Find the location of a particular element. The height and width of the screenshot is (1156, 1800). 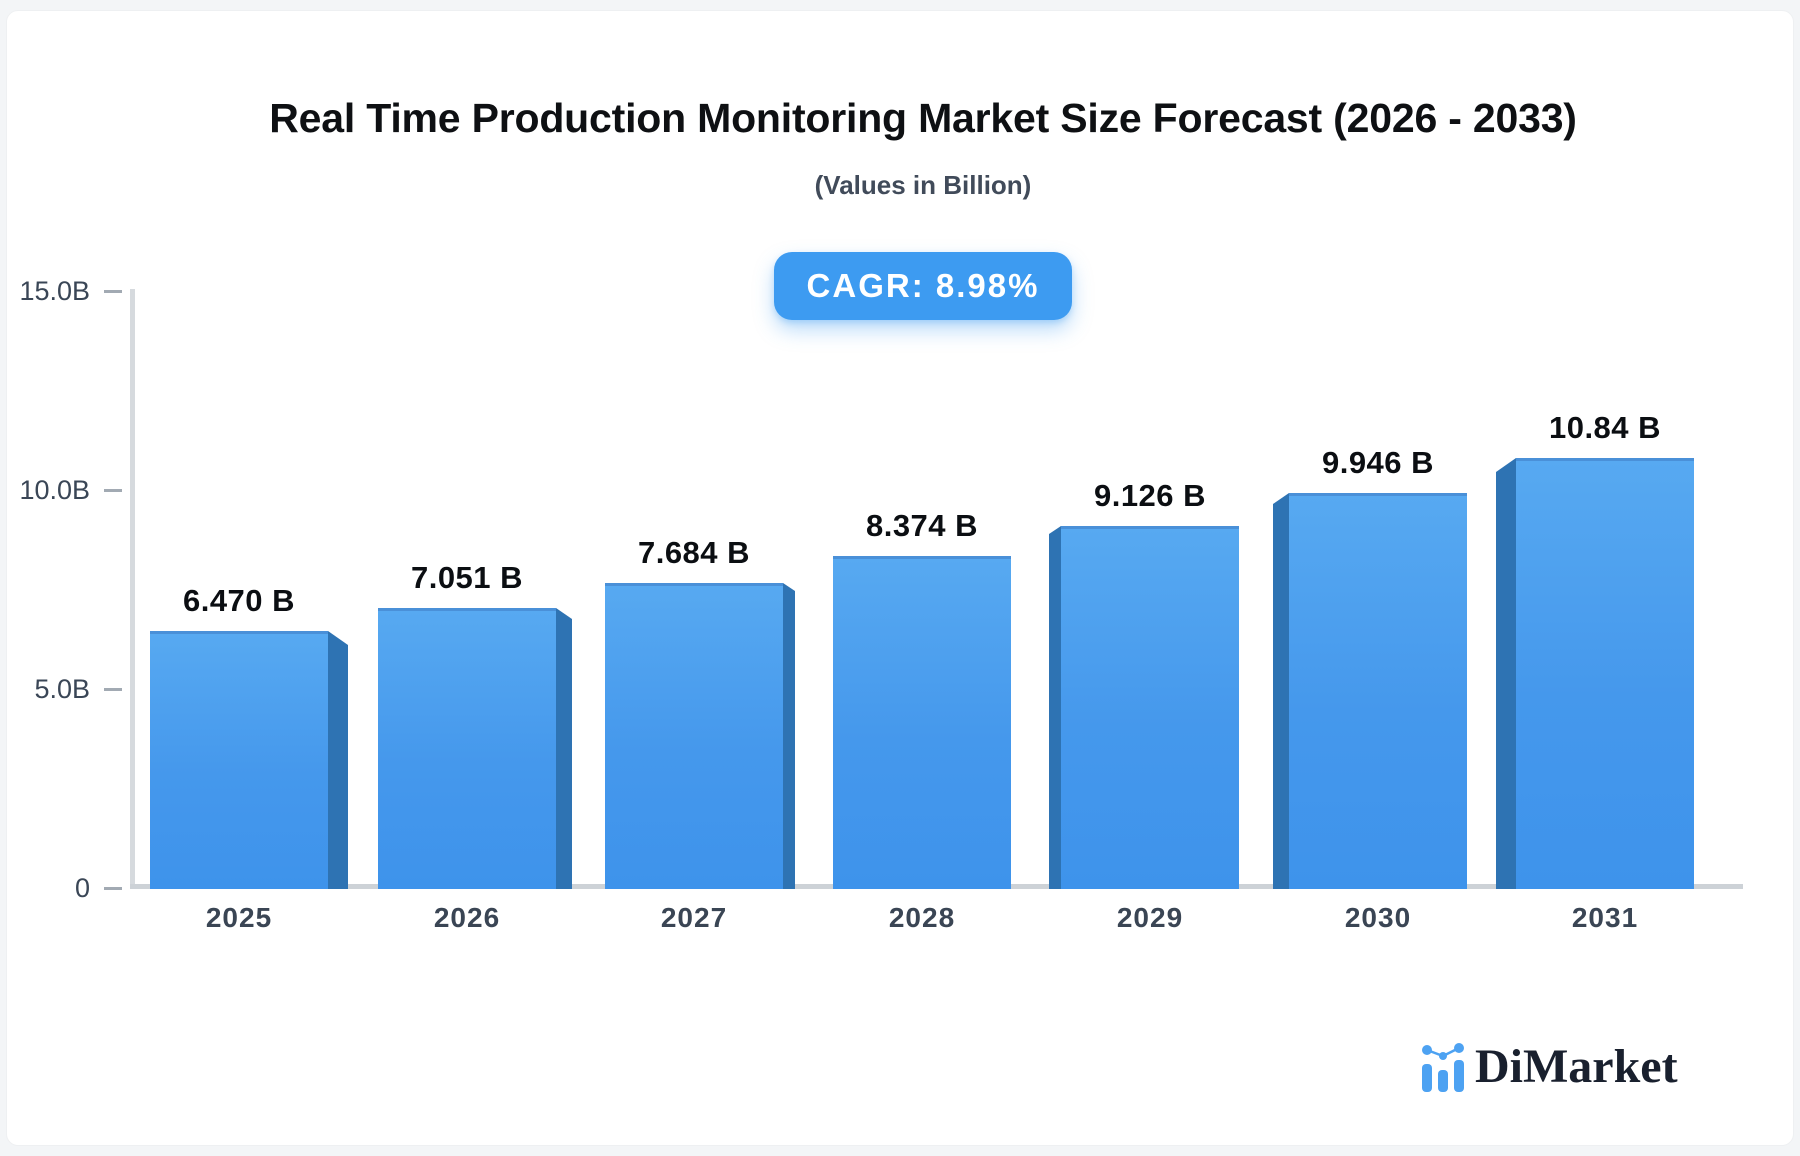

bar-3d-side-2026 is located at coordinates (564, 748).